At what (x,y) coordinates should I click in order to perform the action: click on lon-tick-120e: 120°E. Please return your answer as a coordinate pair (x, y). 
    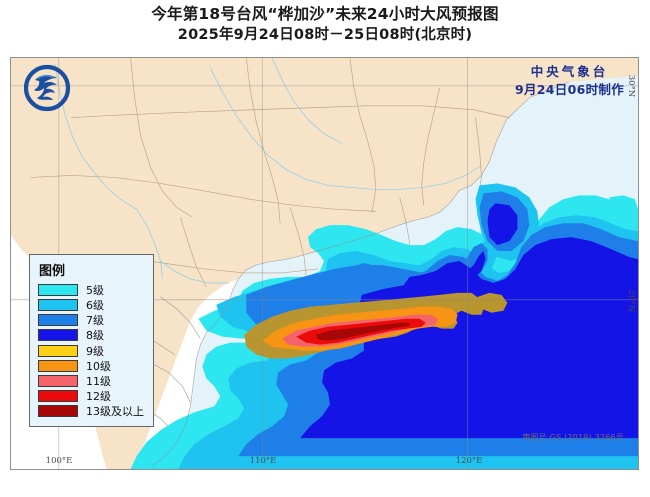
    Looking at the image, I should click on (469, 461).